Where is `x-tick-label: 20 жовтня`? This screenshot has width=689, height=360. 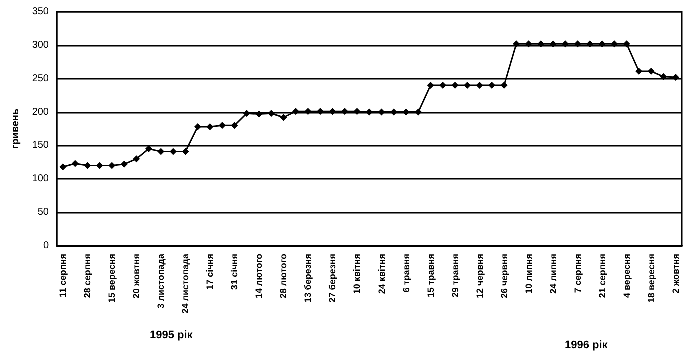
x-tick-label: 20 жовтня is located at coordinates (137, 276).